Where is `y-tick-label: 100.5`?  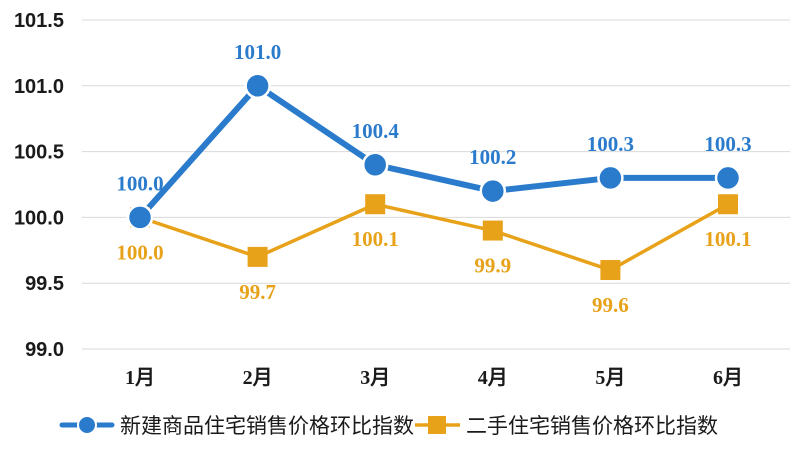 y-tick-label: 100.5 is located at coordinates (39, 153).